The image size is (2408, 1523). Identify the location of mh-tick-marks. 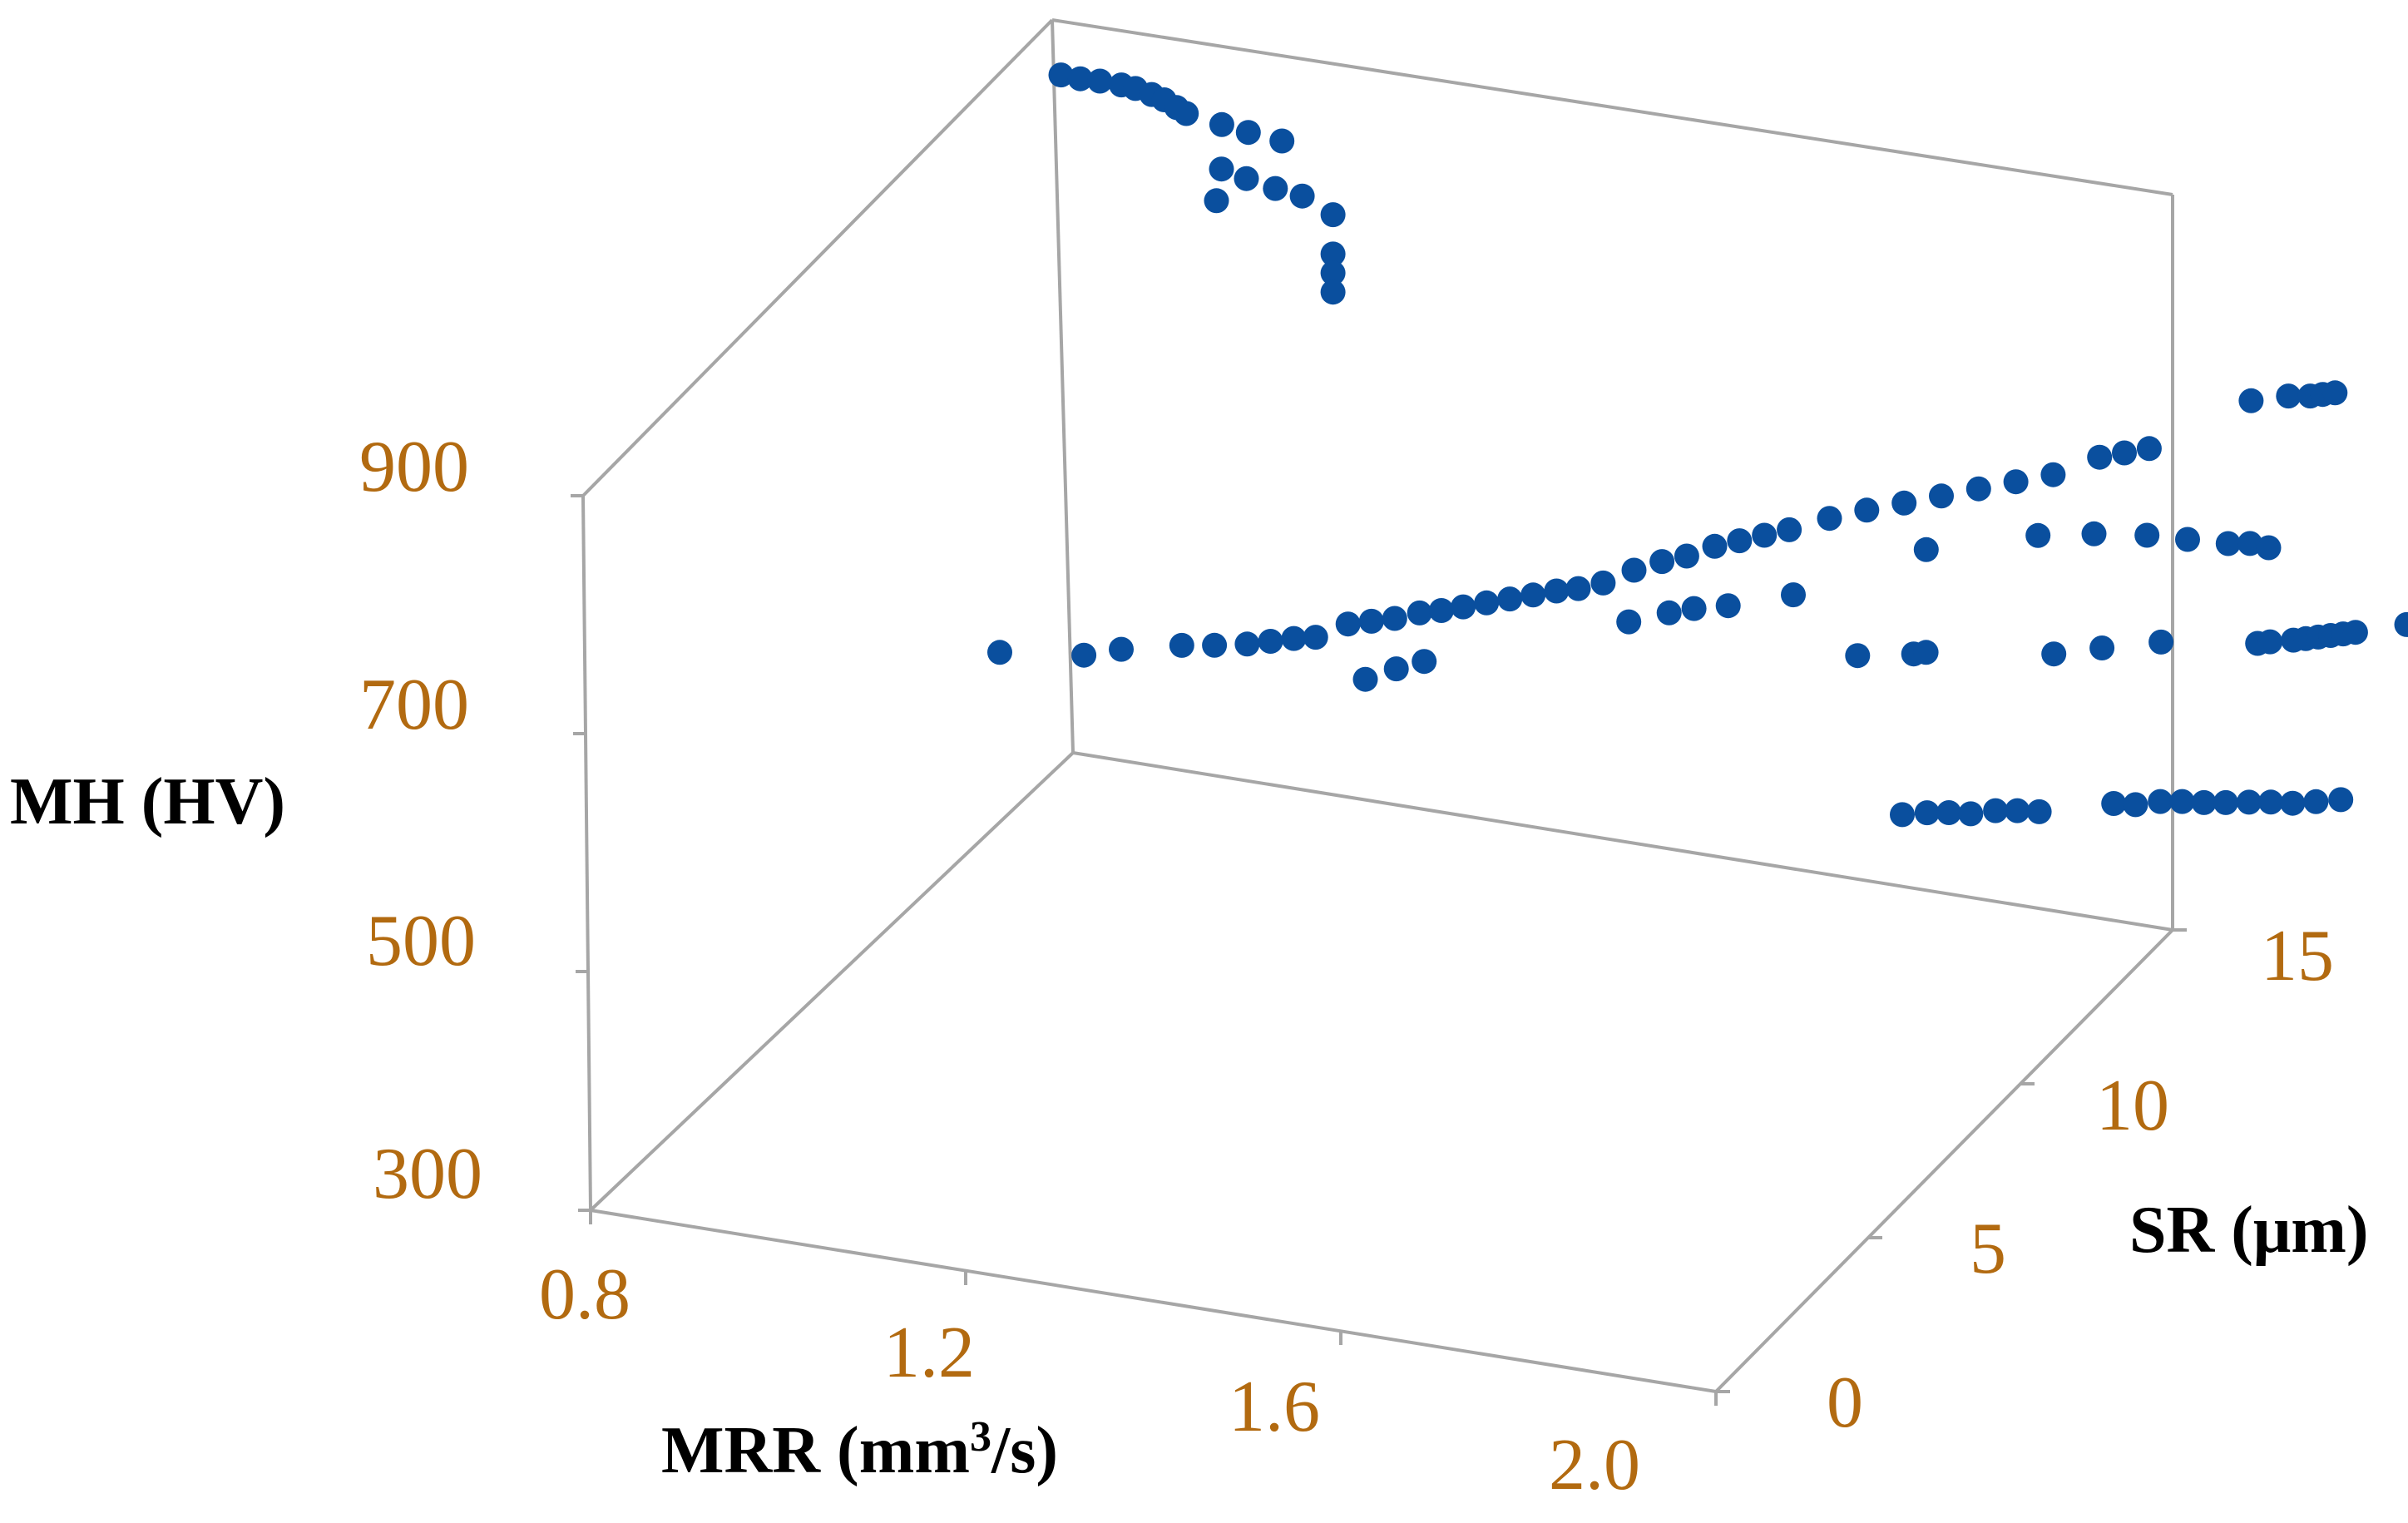
(581, 853).